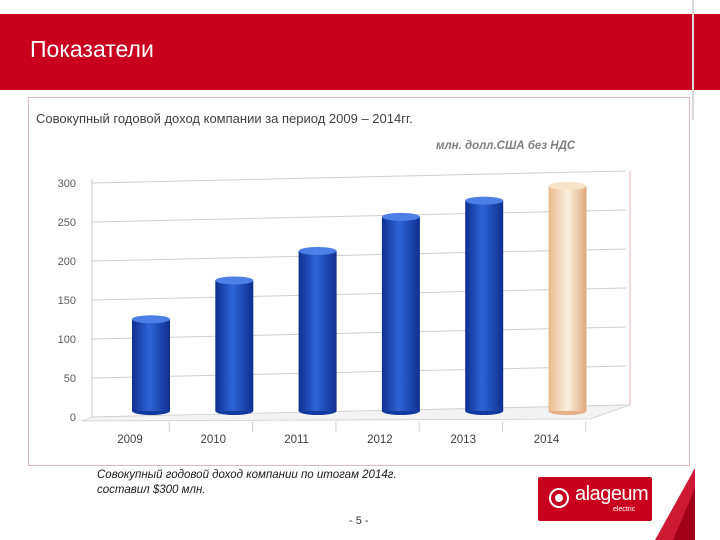 The height and width of the screenshot is (540, 720). Describe the element at coordinates (296, 440) in the screenshot. I see `x-tick-label: 2011` at that location.